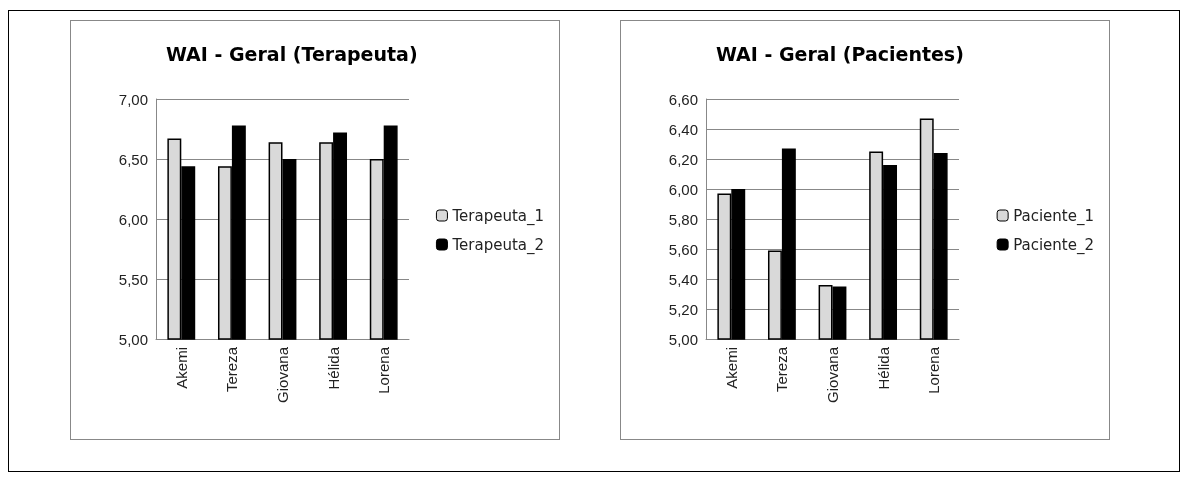 The height and width of the screenshot is (484, 1192). I want to click on y-tick-label: 5,80, so click(683, 219).